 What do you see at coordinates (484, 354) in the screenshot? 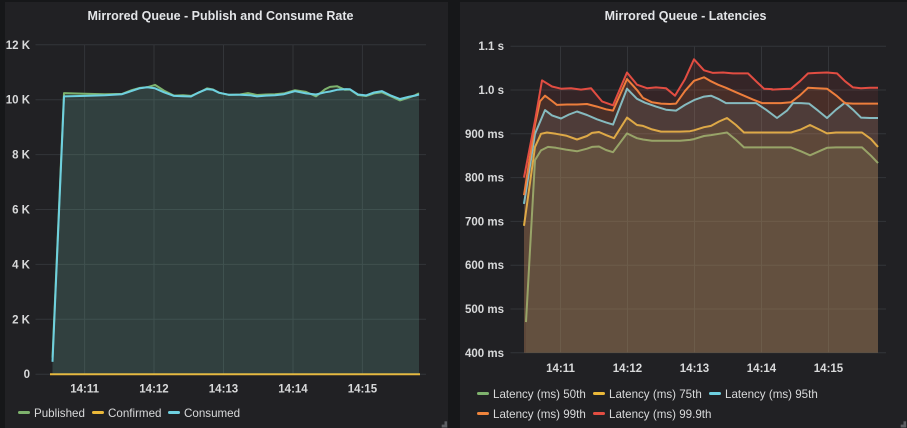
I see `svg-text: 400 ms` at bounding box center [484, 354].